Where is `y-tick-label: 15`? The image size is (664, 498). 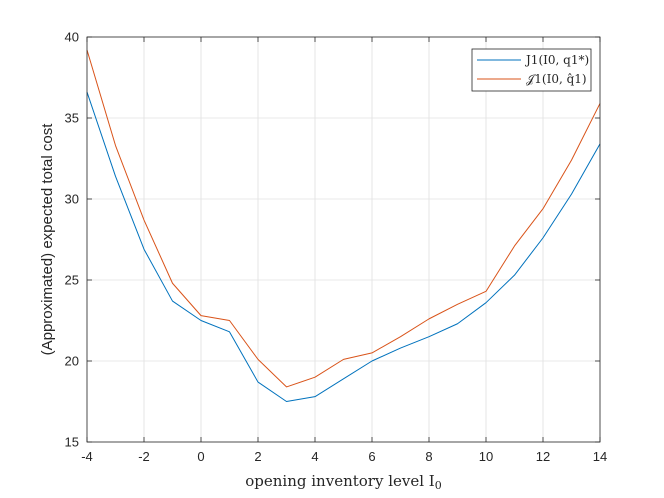 y-tick-label: 15 is located at coordinates (72, 442).